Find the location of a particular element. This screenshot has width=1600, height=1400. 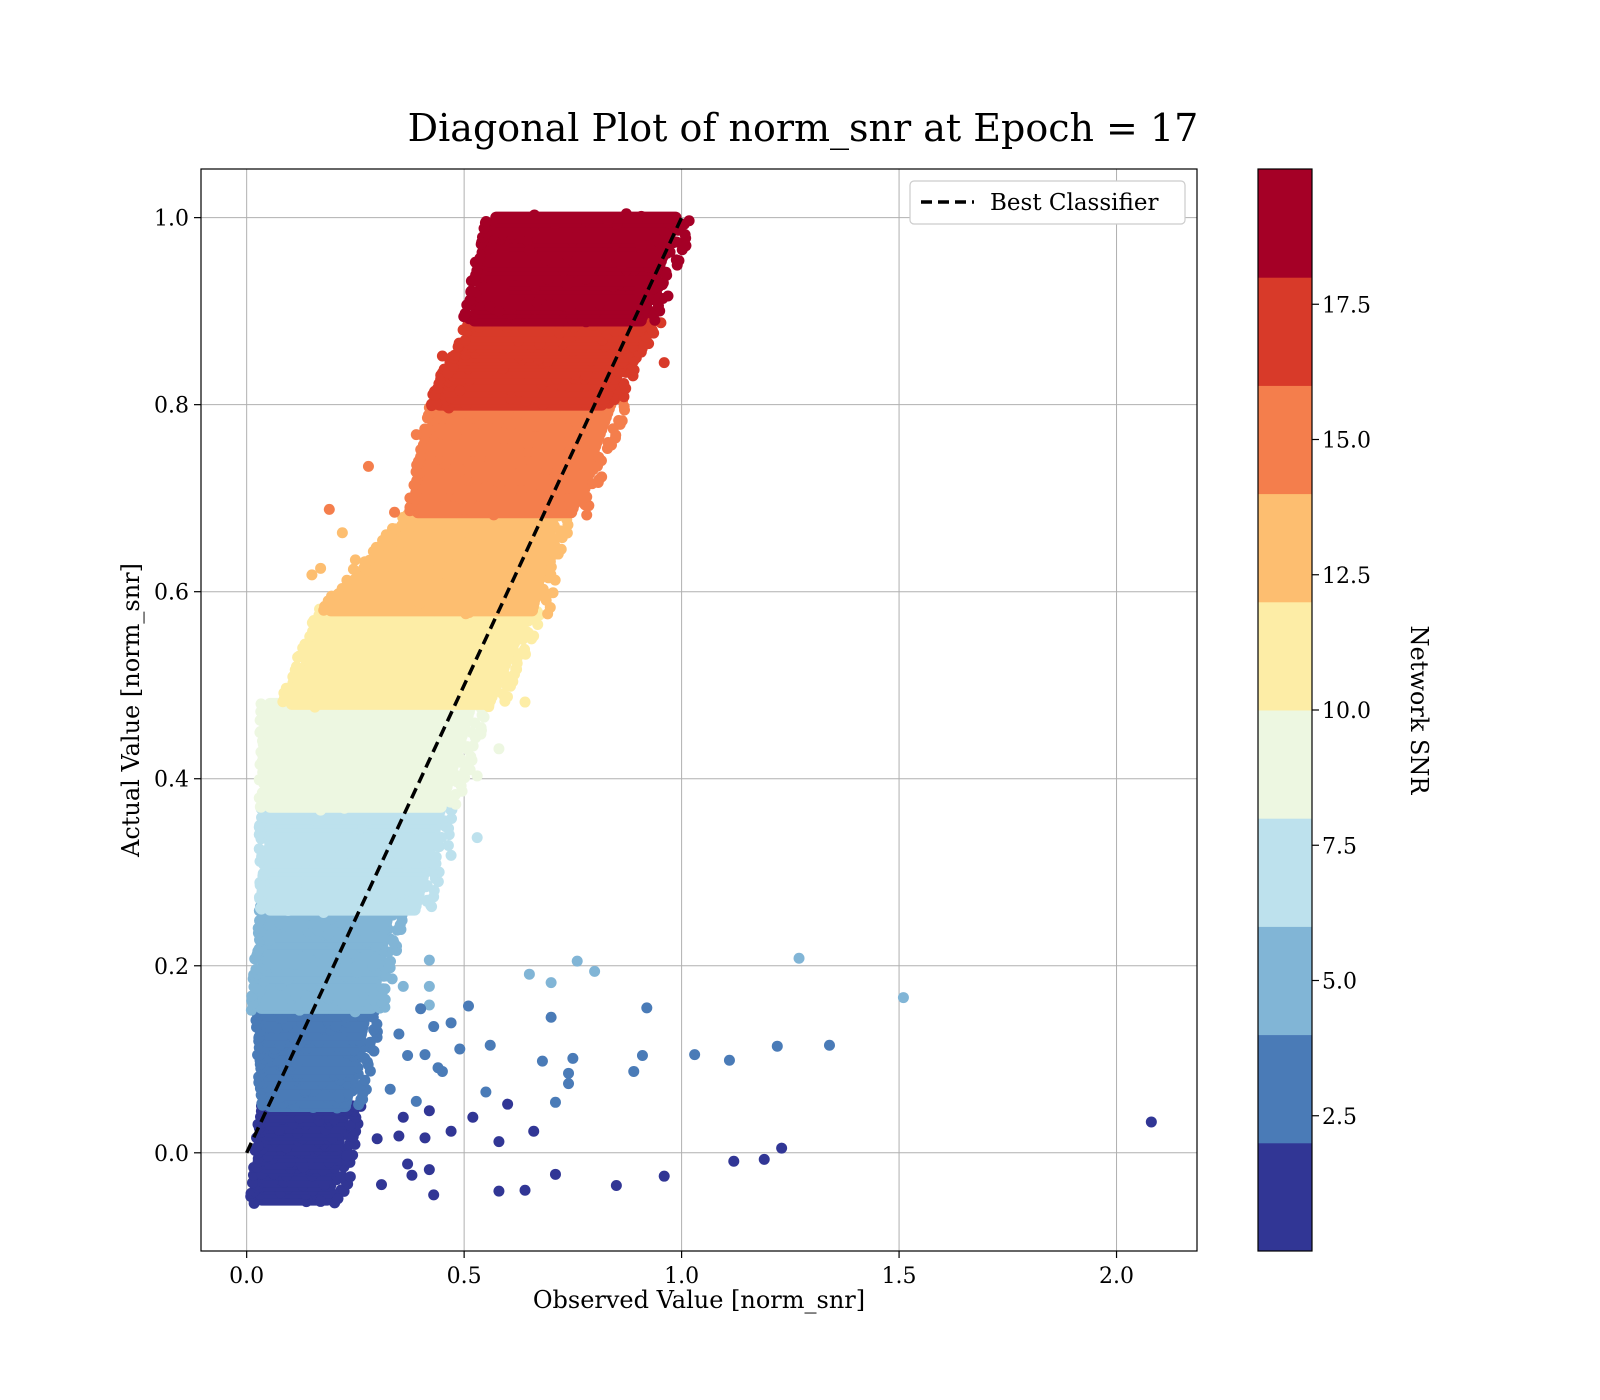

y-axis-label: Actual Value [norm_snr] is located at coordinates (131, 710).